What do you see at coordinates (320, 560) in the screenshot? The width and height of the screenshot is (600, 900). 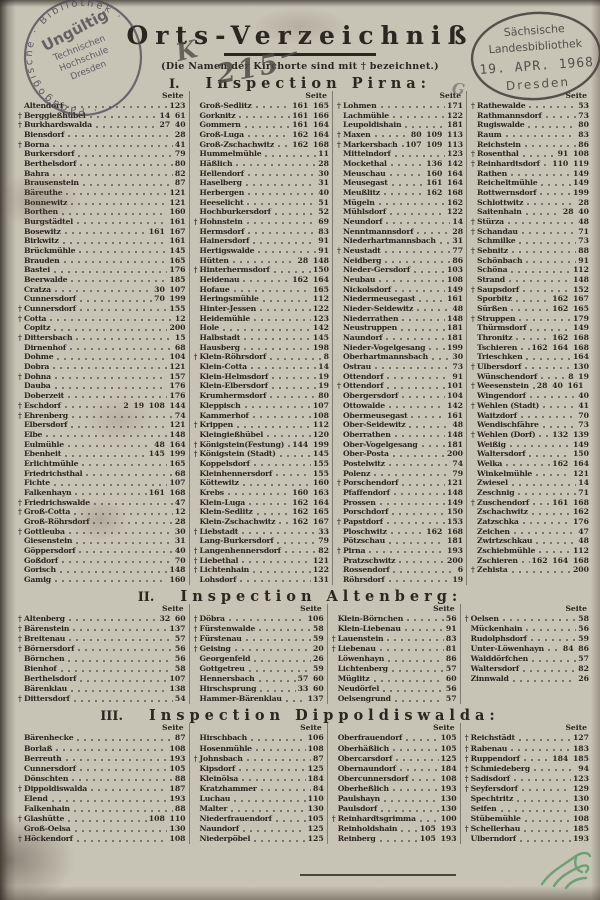 I see `page-numbers: 121` at bounding box center [320, 560].